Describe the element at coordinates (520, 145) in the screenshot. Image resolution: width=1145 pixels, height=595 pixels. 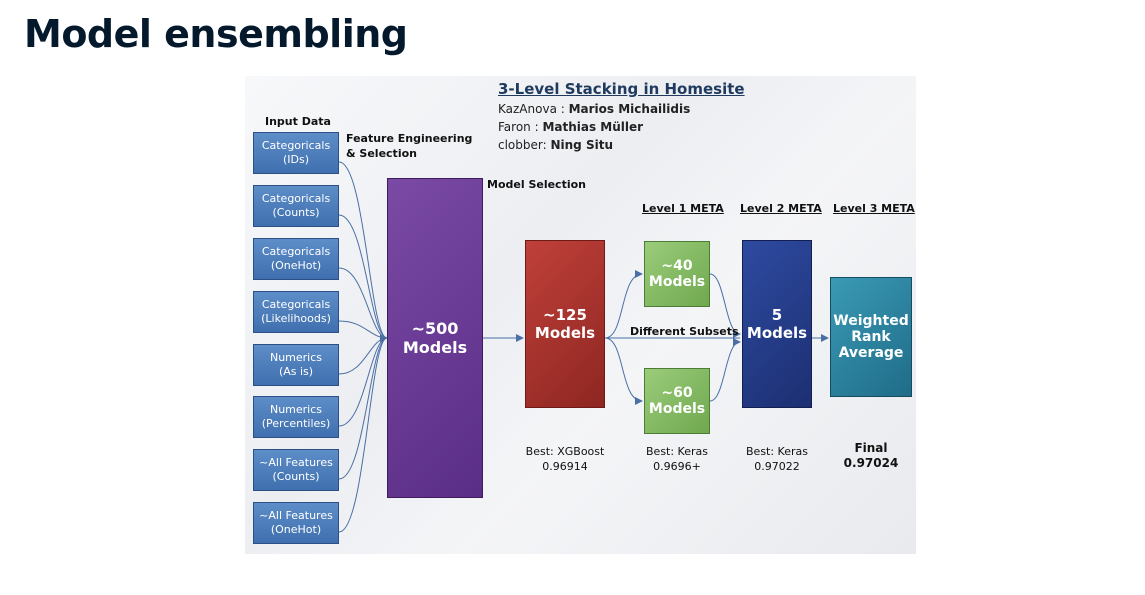
I see `credit-handle: clobber` at that location.